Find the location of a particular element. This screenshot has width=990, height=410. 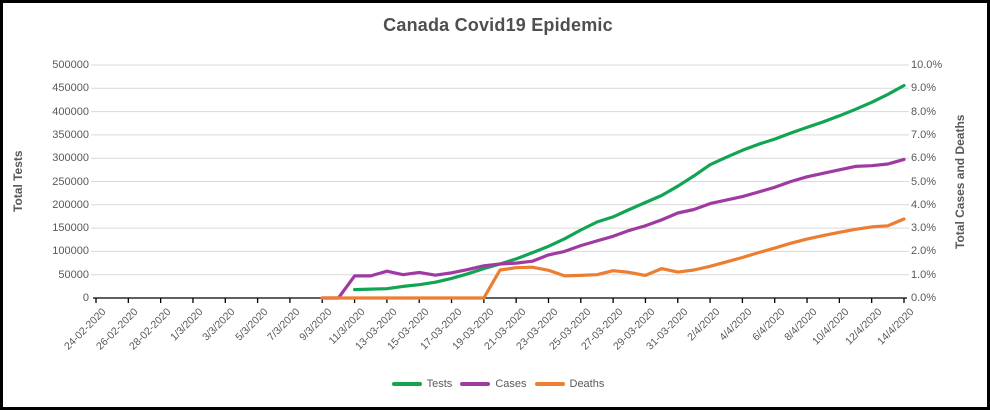

left-axis-tick-label: 450000 is located at coordinates (70, 88).